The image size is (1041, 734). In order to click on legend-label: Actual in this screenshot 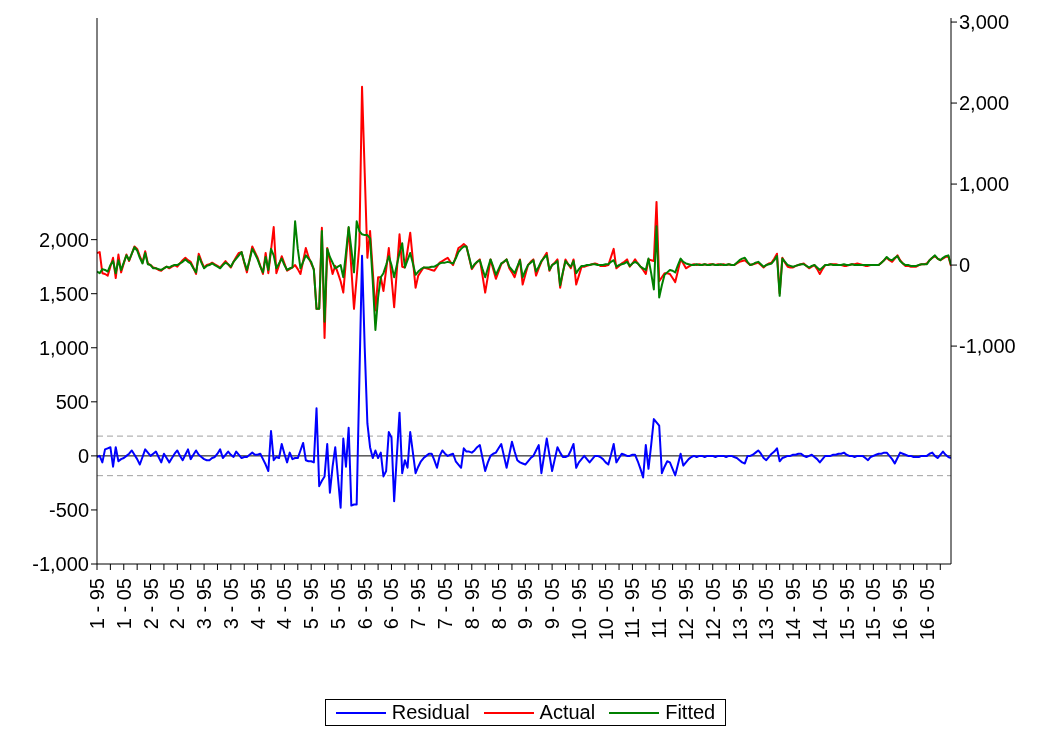, I will do `click(567, 712)`.